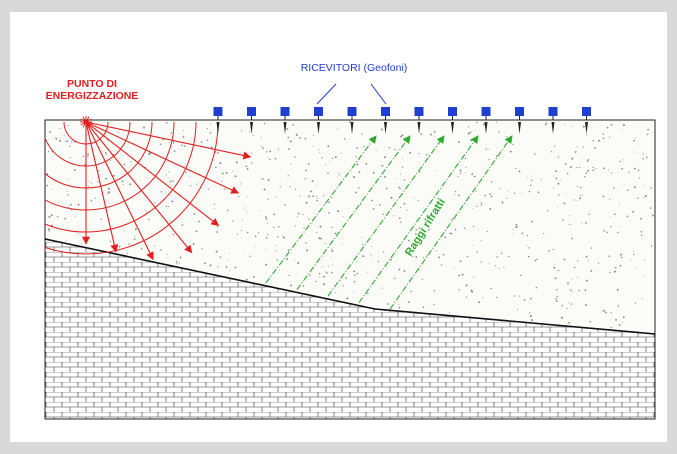 The image size is (677, 454). Describe the element at coordinates (402, 120) in the screenshot. I see `receiver-array` at that location.